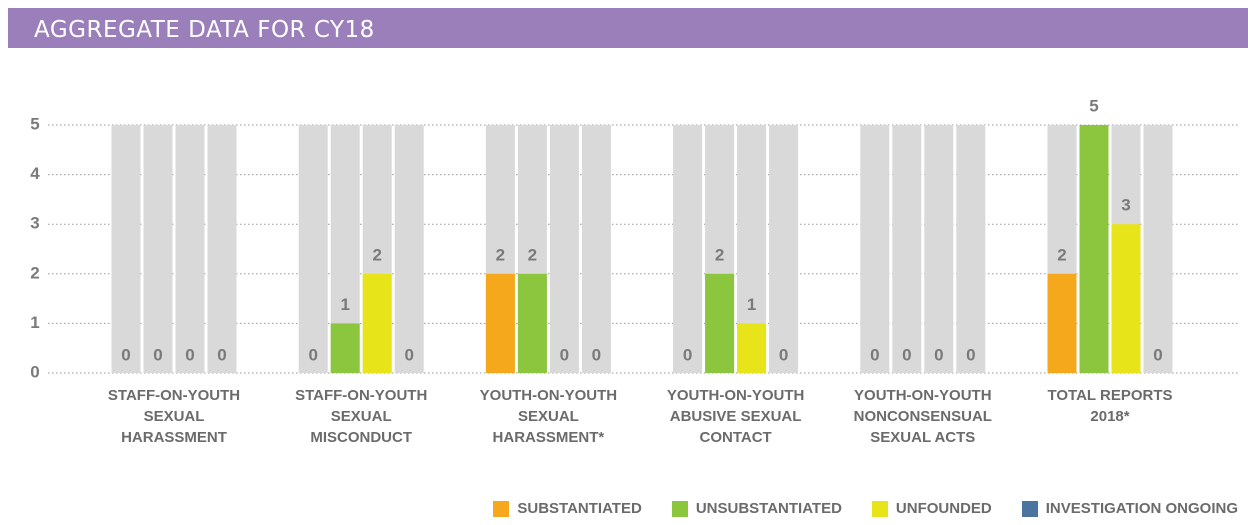  I want to click on y-tick-label: 1, so click(34, 322).